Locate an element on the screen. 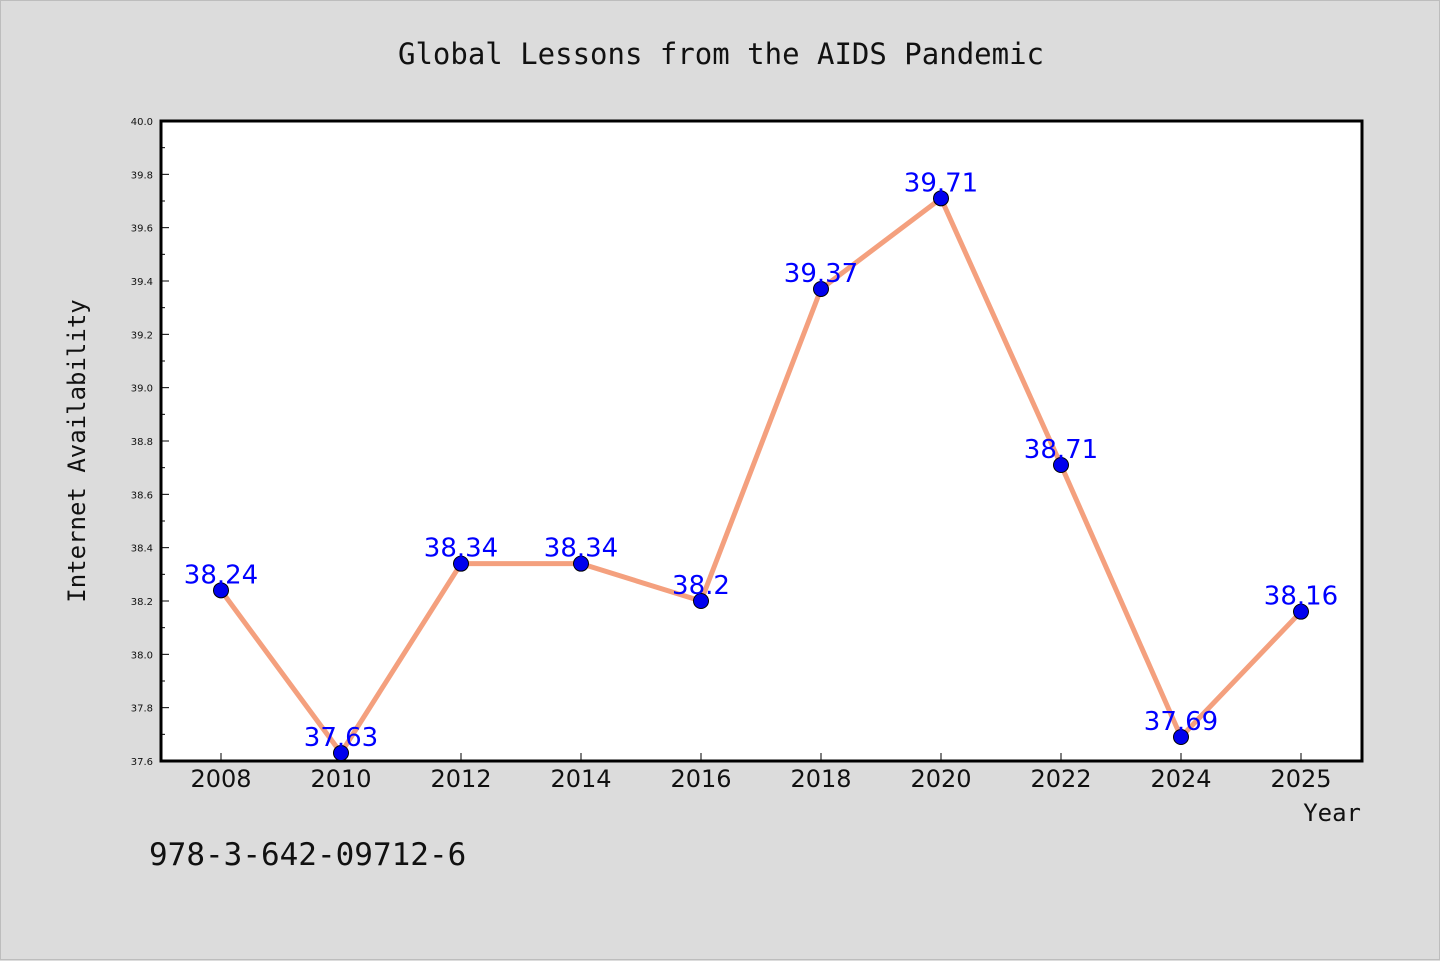  data-label: 39.71 is located at coordinates (941, 183).